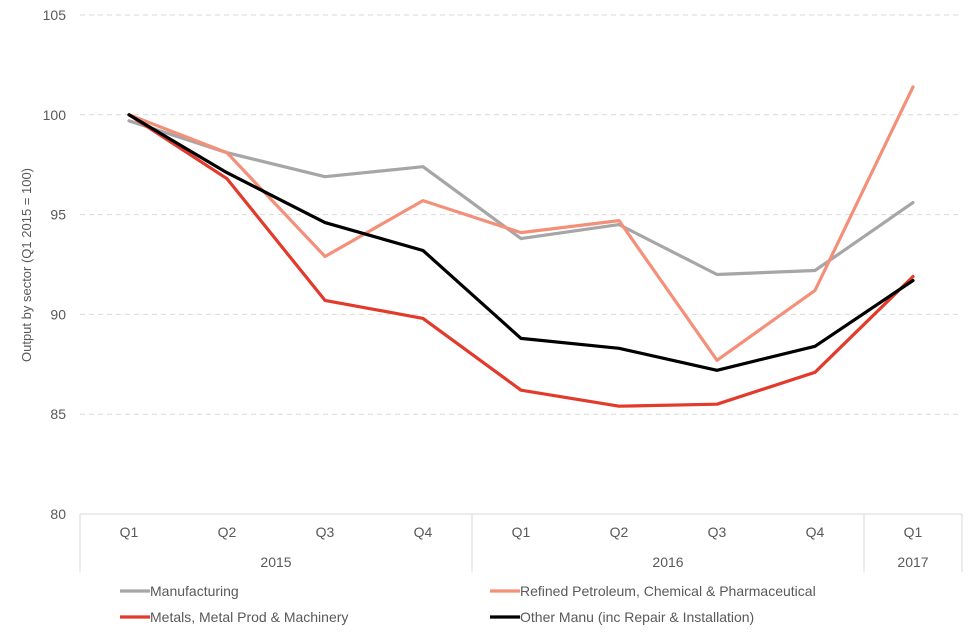 The height and width of the screenshot is (636, 976). Describe the element at coordinates (912, 562) in the screenshot. I see `x-group-label: 2017` at that location.